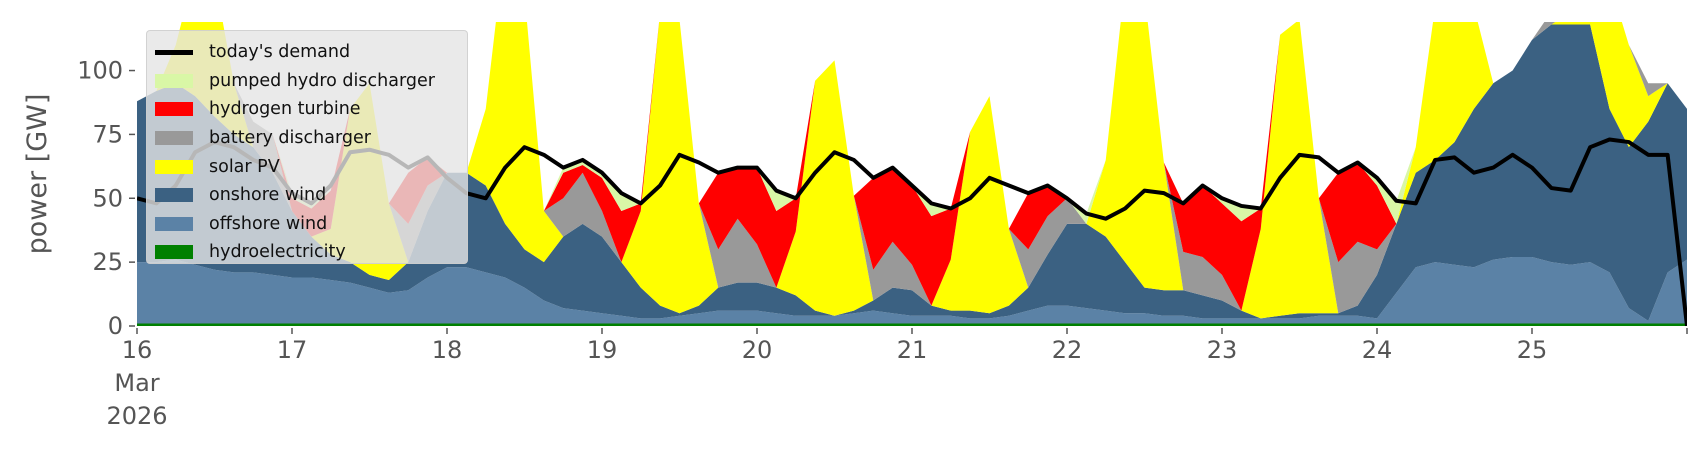  I want to click on legend-label: pumped hydro discharger, so click(322, 80).